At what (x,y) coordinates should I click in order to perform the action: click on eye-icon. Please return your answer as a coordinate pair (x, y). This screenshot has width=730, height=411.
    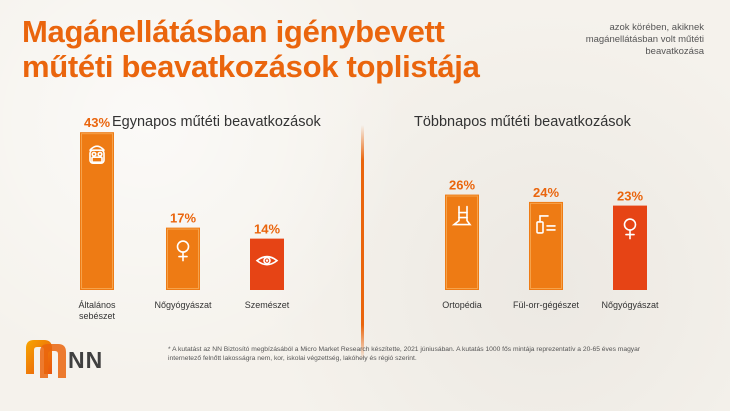
    Looking at the image, I should click on (267, 260).